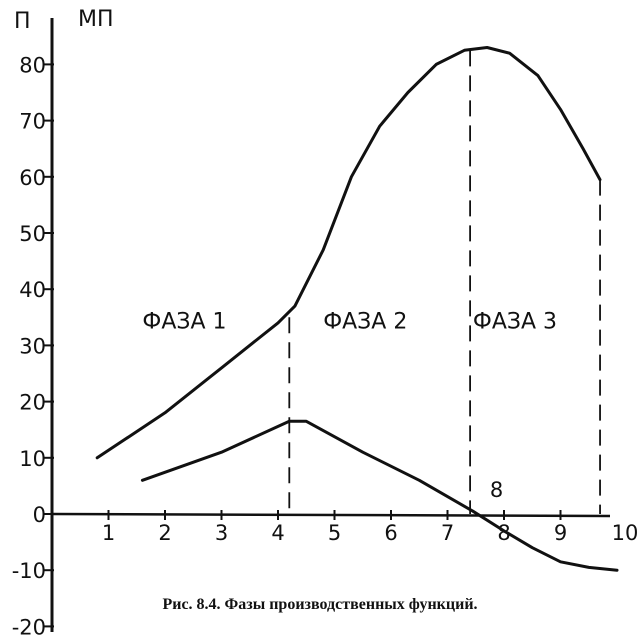 The height and width of the screenshot is (635, 640). I want to click on y-ticks: -20 -10 0 10 20 30 40 50 60 70 80, so click(33, 344).